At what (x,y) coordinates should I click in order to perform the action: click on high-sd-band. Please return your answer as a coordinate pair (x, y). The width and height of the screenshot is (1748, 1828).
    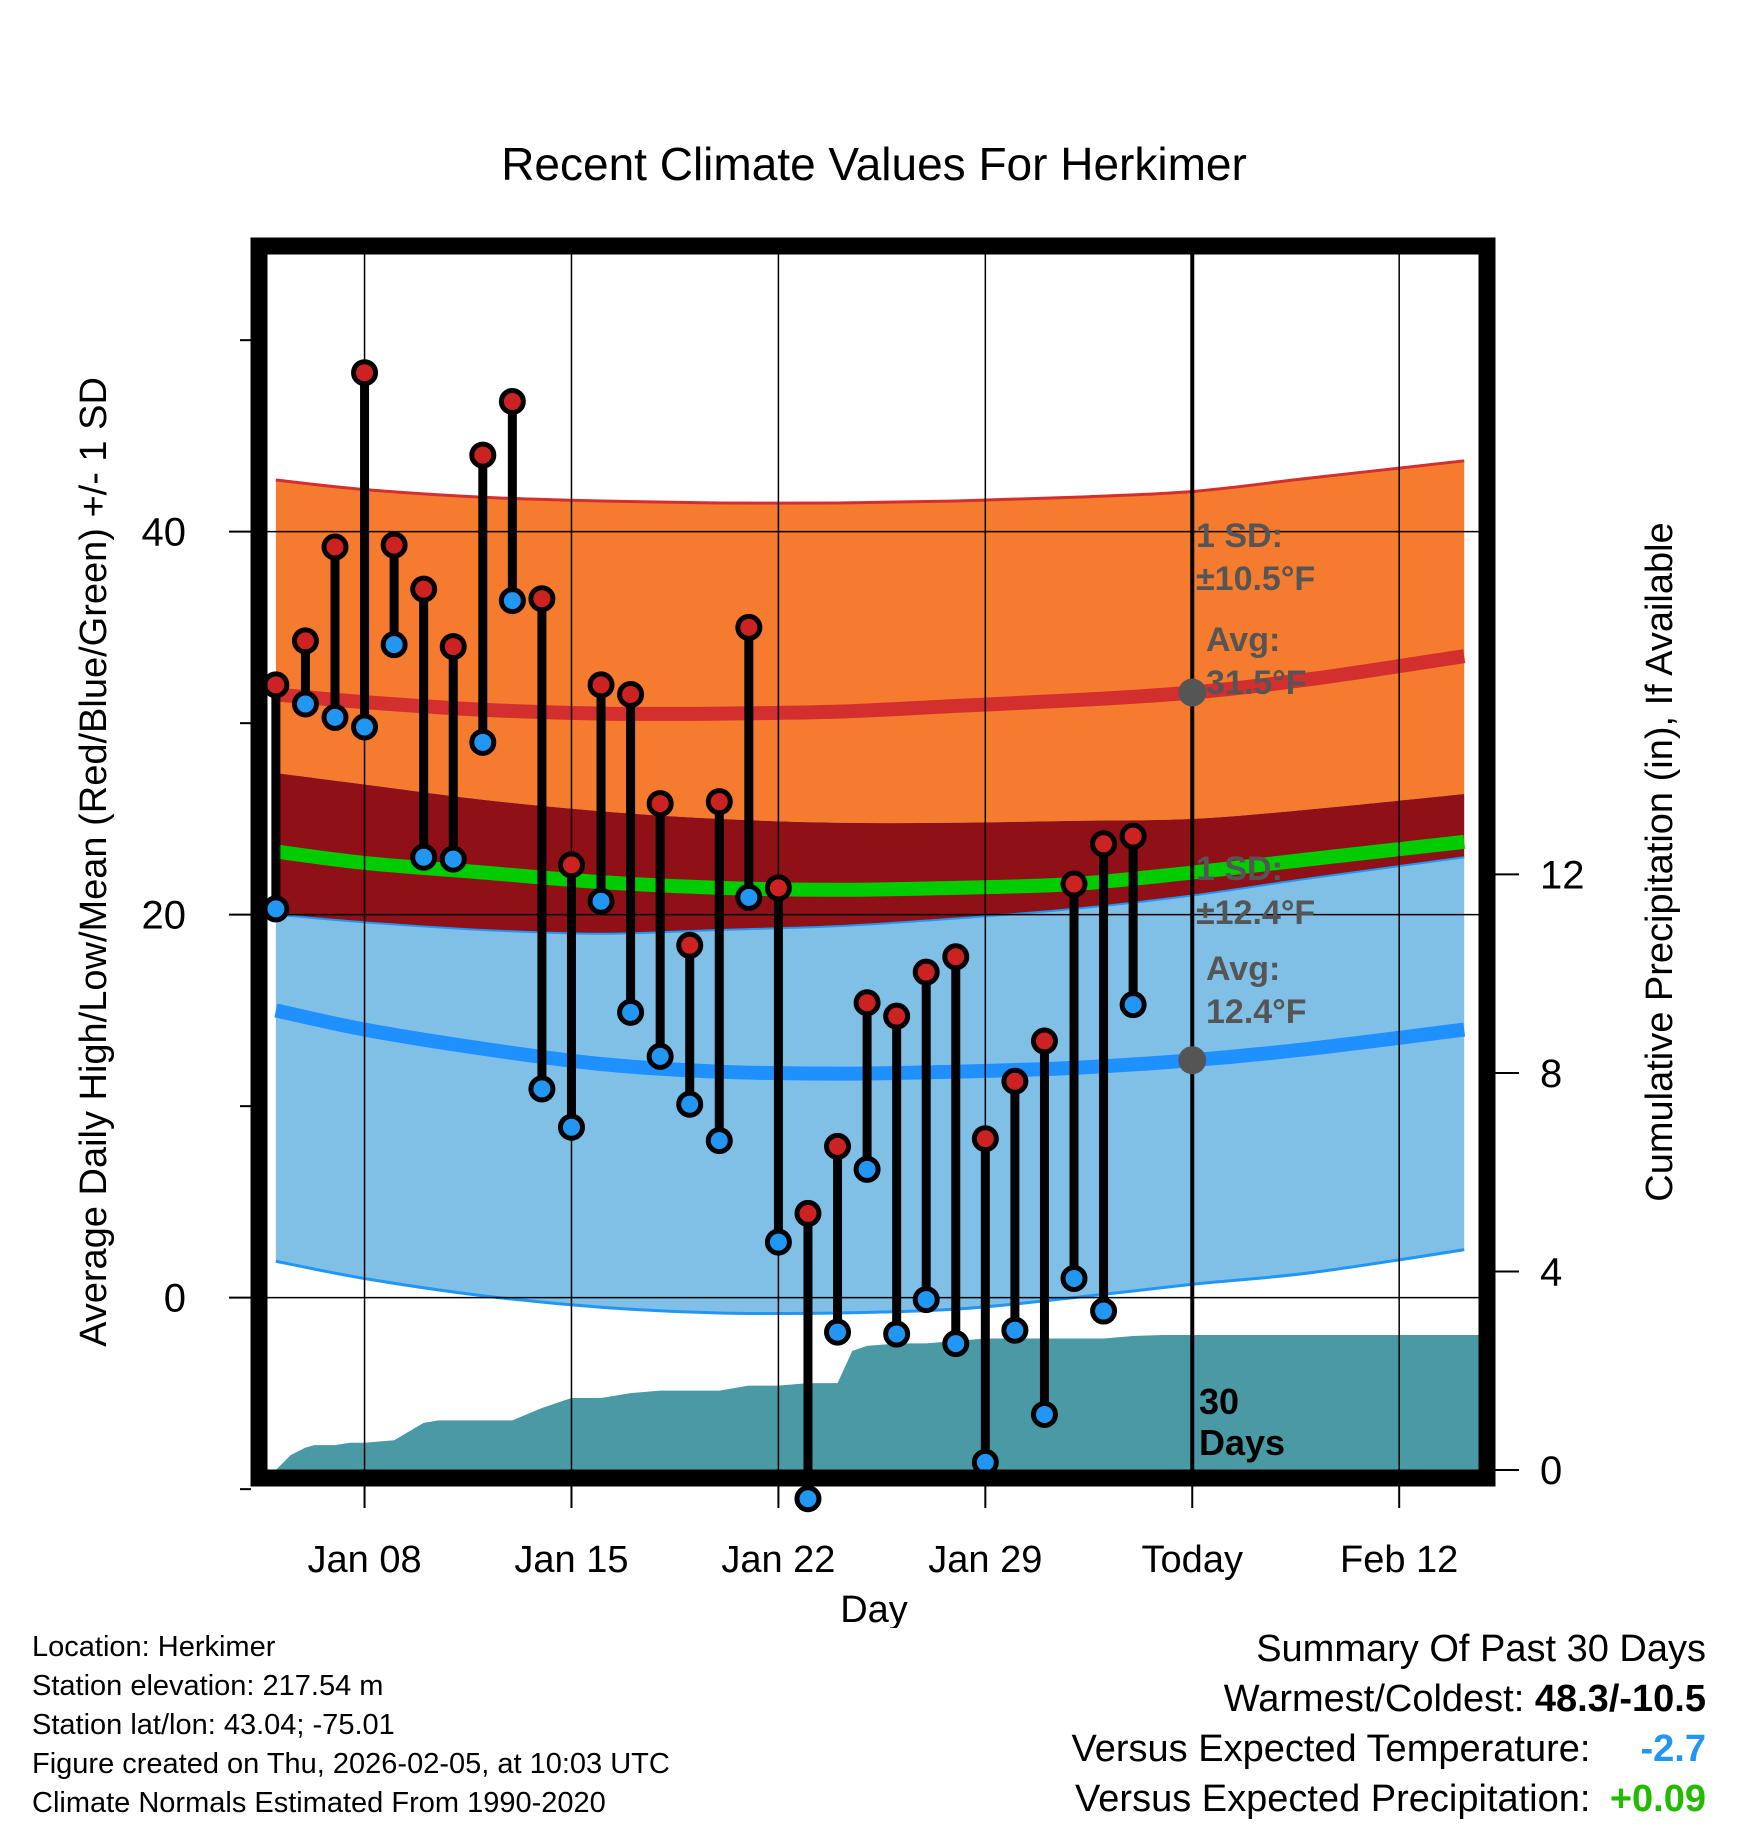
    Looking at the image, I should click on (870, 642).